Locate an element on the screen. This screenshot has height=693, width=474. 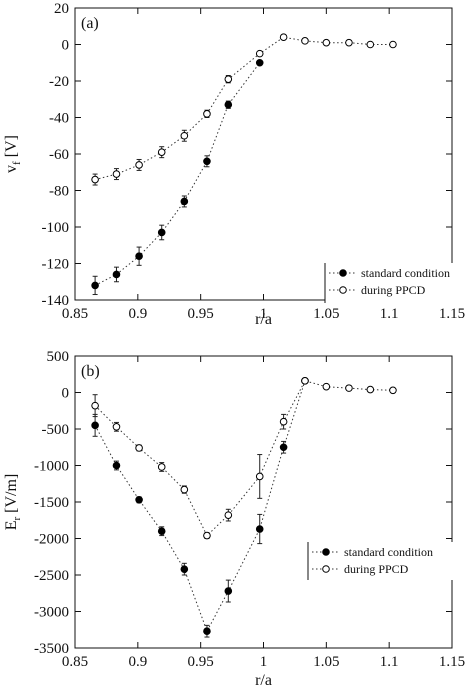
y-tick-label: -3500 is located at coordinates (51, 649).